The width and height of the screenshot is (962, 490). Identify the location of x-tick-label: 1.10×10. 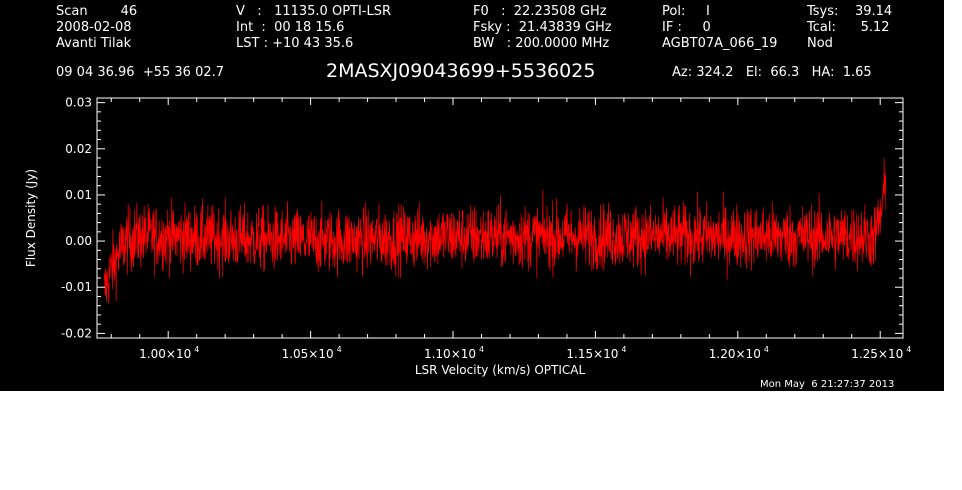
(450, 354).